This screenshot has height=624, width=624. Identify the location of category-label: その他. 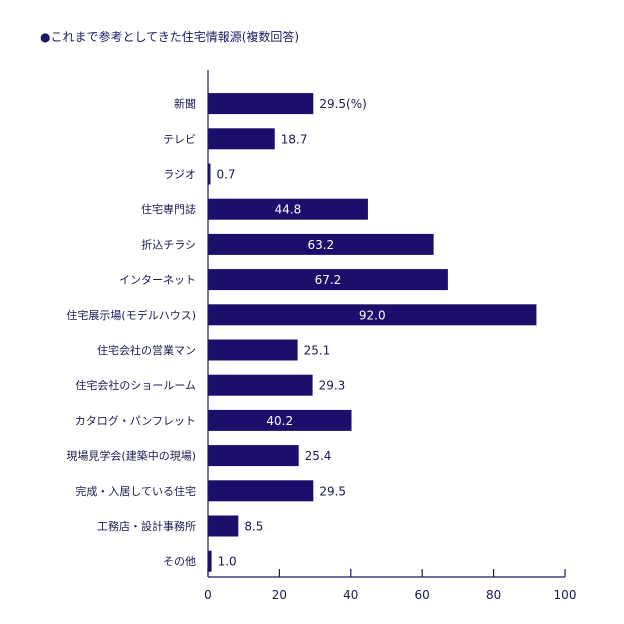
(179, 561).